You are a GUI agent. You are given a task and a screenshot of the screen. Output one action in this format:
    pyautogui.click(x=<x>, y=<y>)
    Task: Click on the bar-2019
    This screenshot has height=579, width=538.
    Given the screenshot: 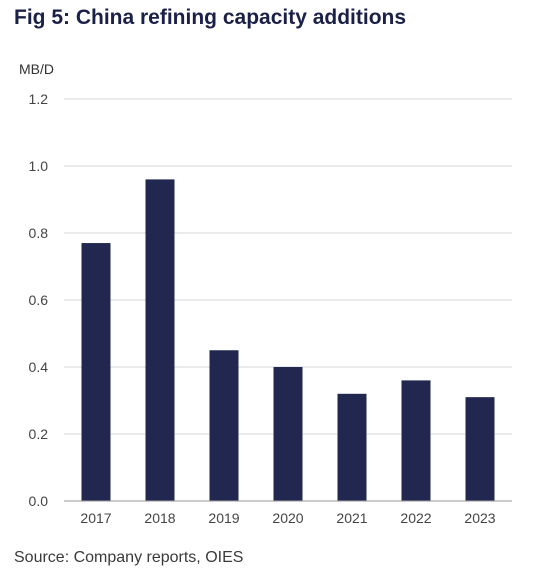 What is the action you would take?
    pyautogui.click(x=224, y=425)
    